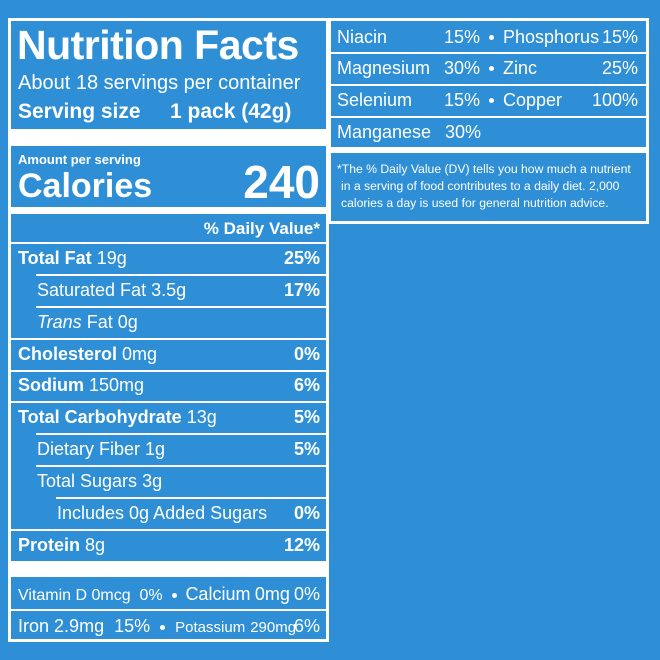 Image resolution: width=660 pixels, height=660 pixels. What do you see at coordinates (79, 111) in the screenshot?
I see `serving-size-label: Serving size` at bounding box center [79, 111].